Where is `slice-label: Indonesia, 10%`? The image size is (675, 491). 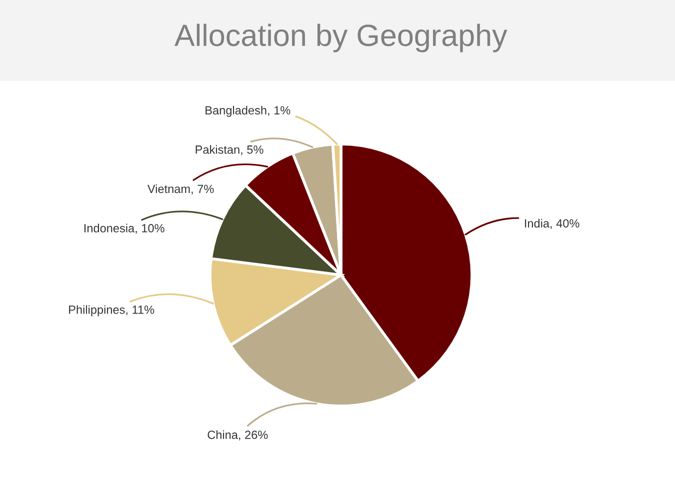 slice-label: Indonesia, 10% is located at coordinates (124, 229).